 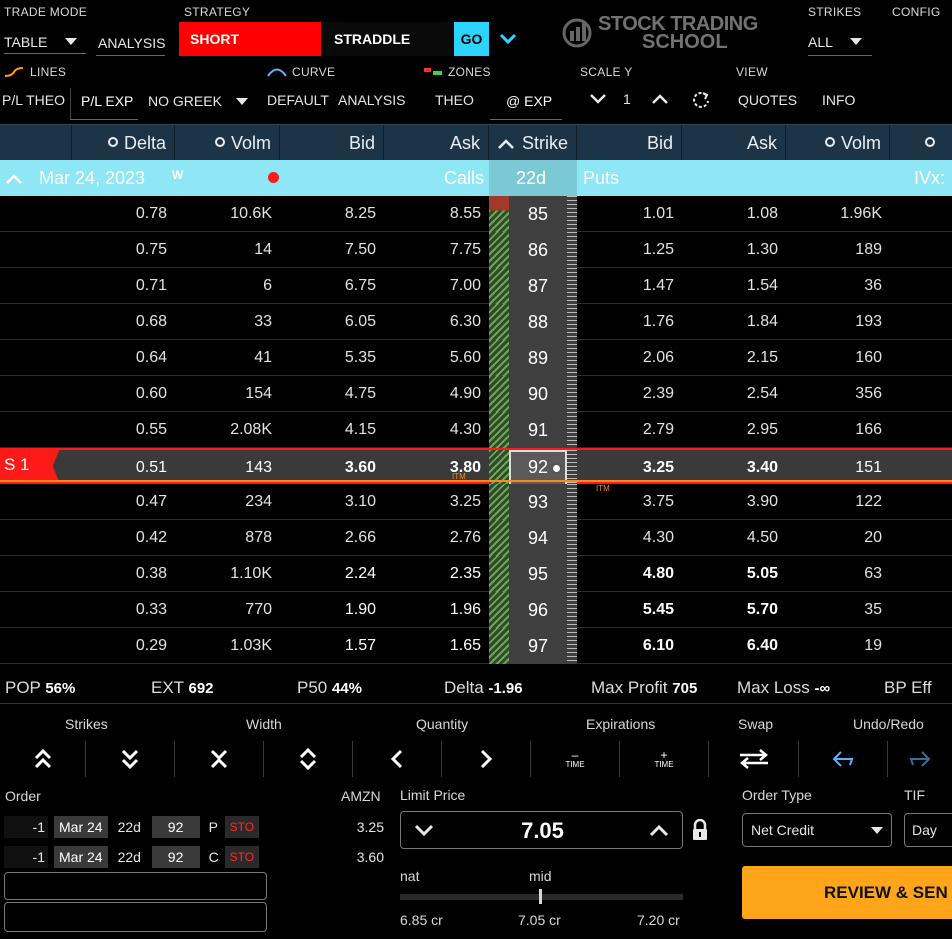 I want to click on call-bid: 3.60, so click(x=360, y=467).